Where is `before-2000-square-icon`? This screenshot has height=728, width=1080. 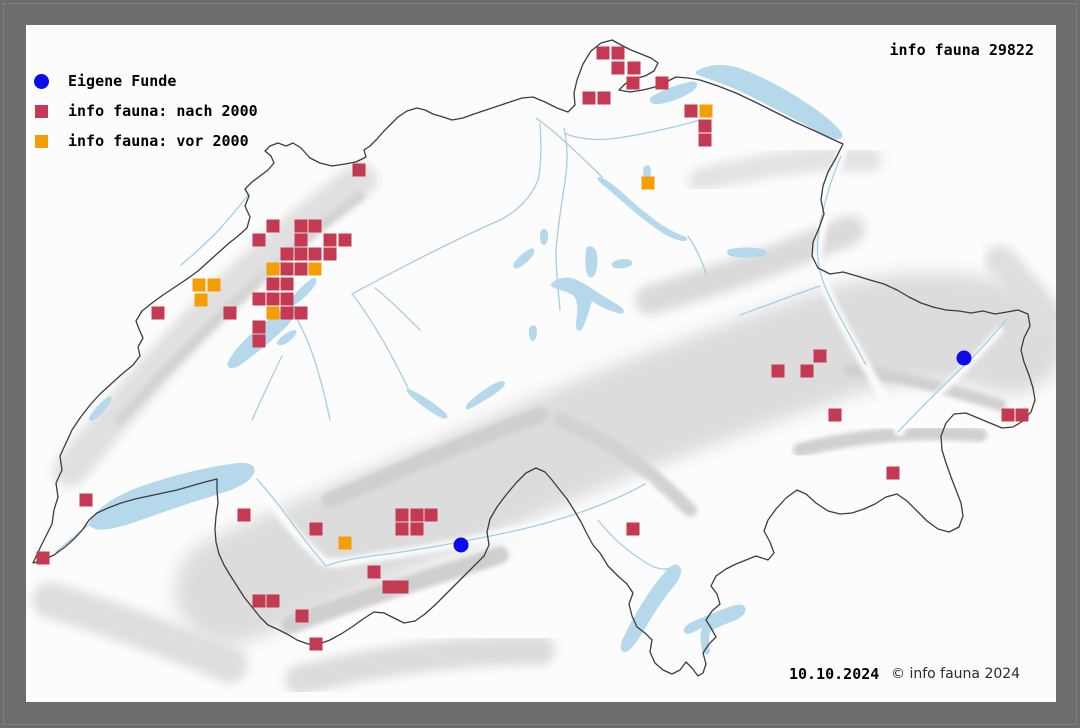 before-2000-square-icon is located at coordinates (41, 141).